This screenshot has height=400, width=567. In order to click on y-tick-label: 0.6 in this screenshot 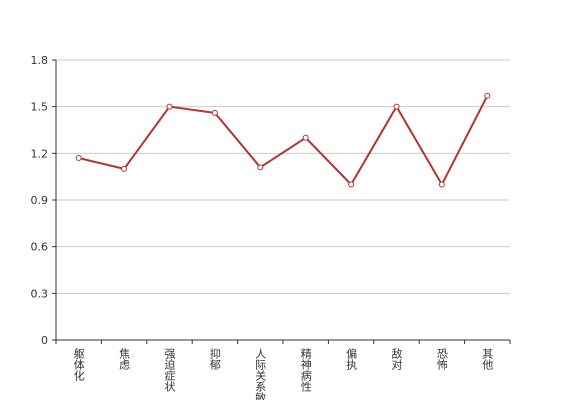, I will do `click(40, 247)`.